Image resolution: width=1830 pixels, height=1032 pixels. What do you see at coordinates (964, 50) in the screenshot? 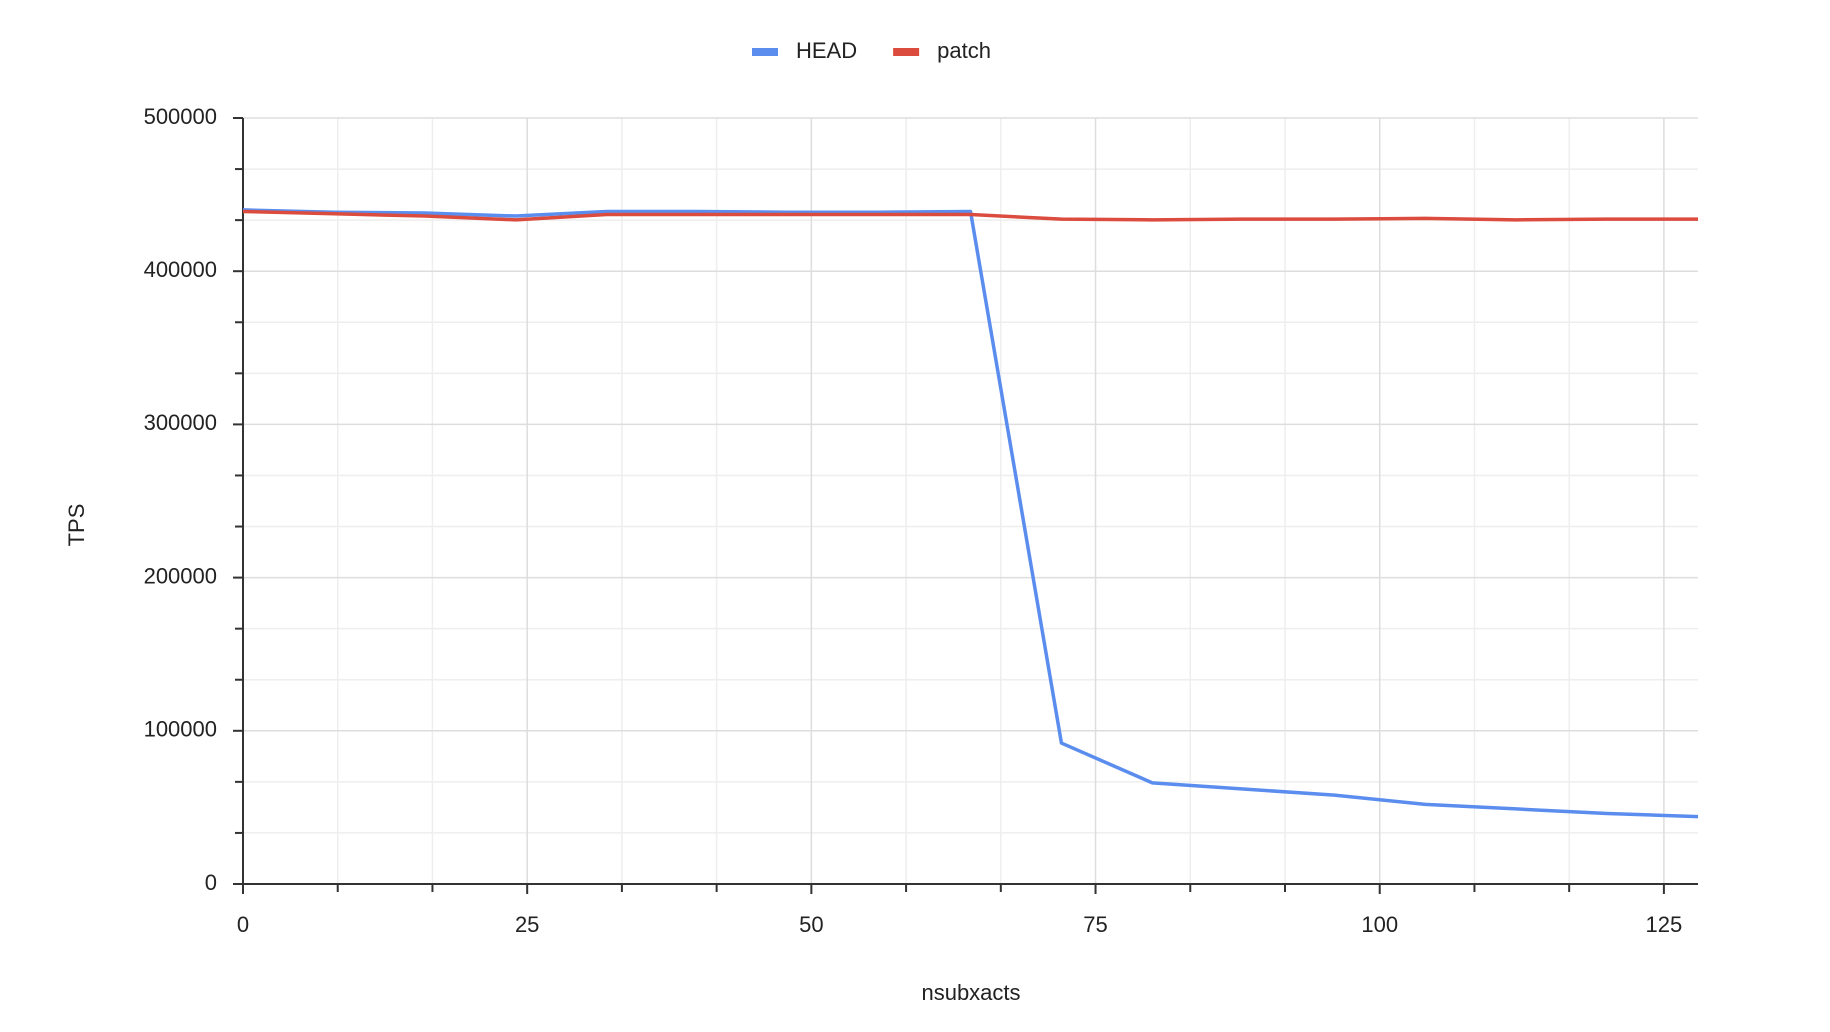
I see `legend-label: patch` at bounding box center [964, 50].